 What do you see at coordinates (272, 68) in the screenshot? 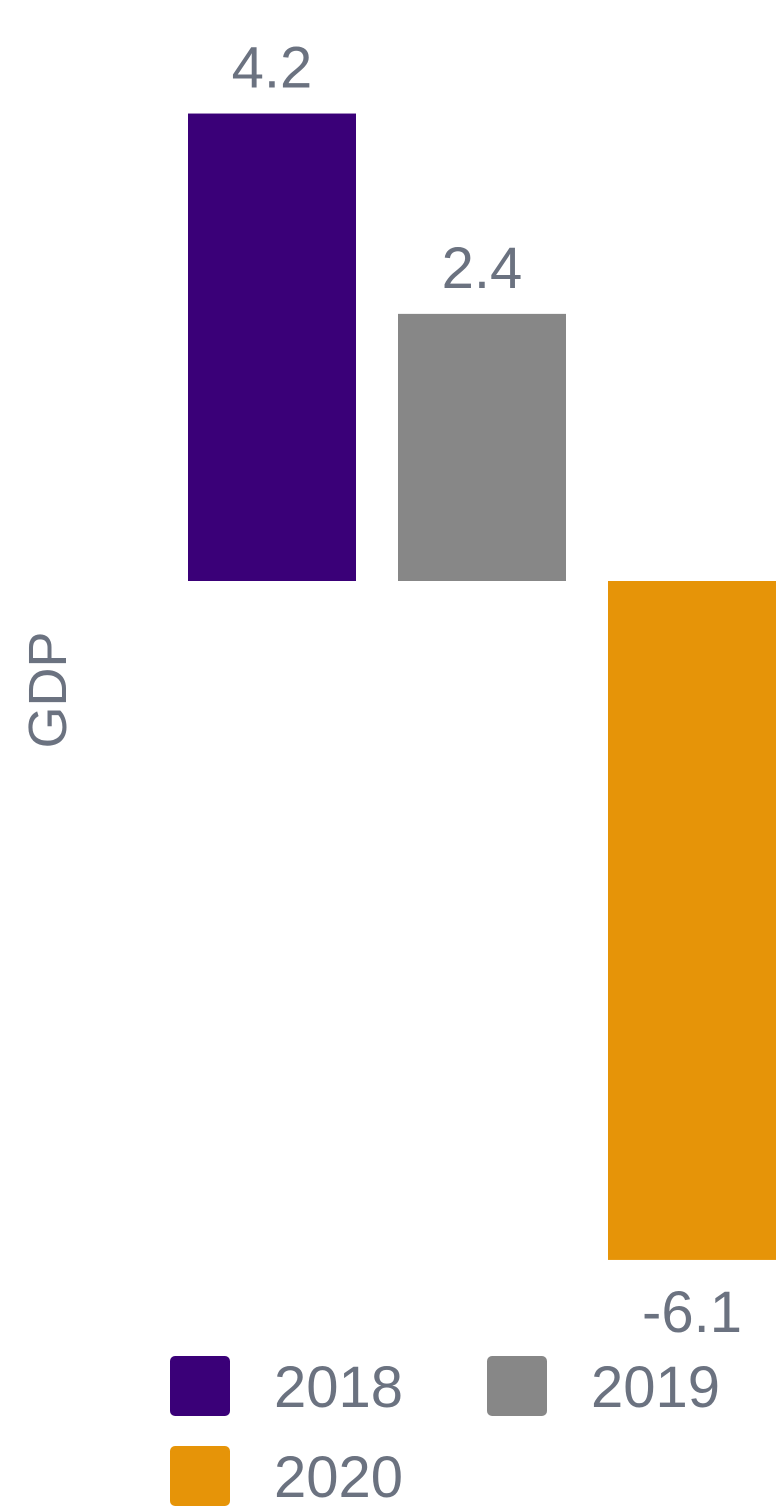
I see `data-label-2018: 4.2` at bounding box center [272, 68].